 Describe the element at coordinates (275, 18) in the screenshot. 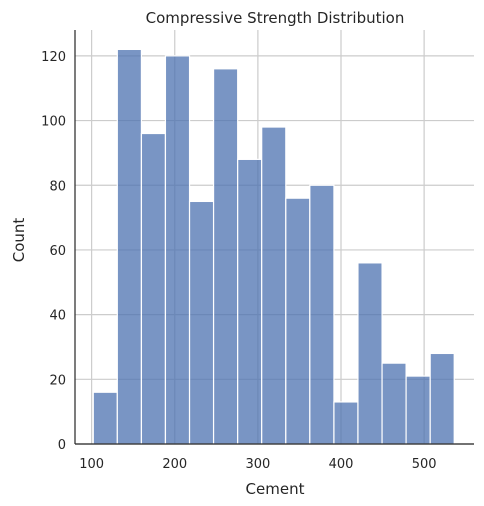

I see `chart-title: Compressive Strength Distribution` at that location.